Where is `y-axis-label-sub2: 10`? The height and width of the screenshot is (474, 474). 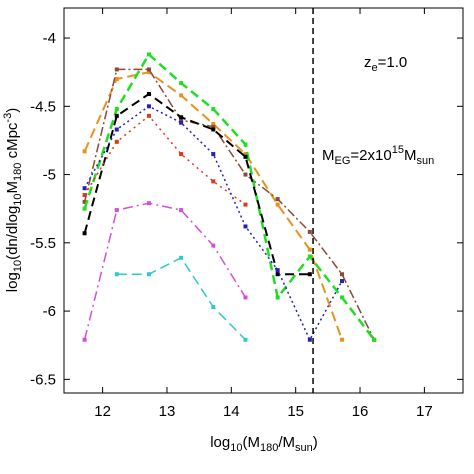
y-axis-label-sub2: 10 is located at coordinates (18, 199).